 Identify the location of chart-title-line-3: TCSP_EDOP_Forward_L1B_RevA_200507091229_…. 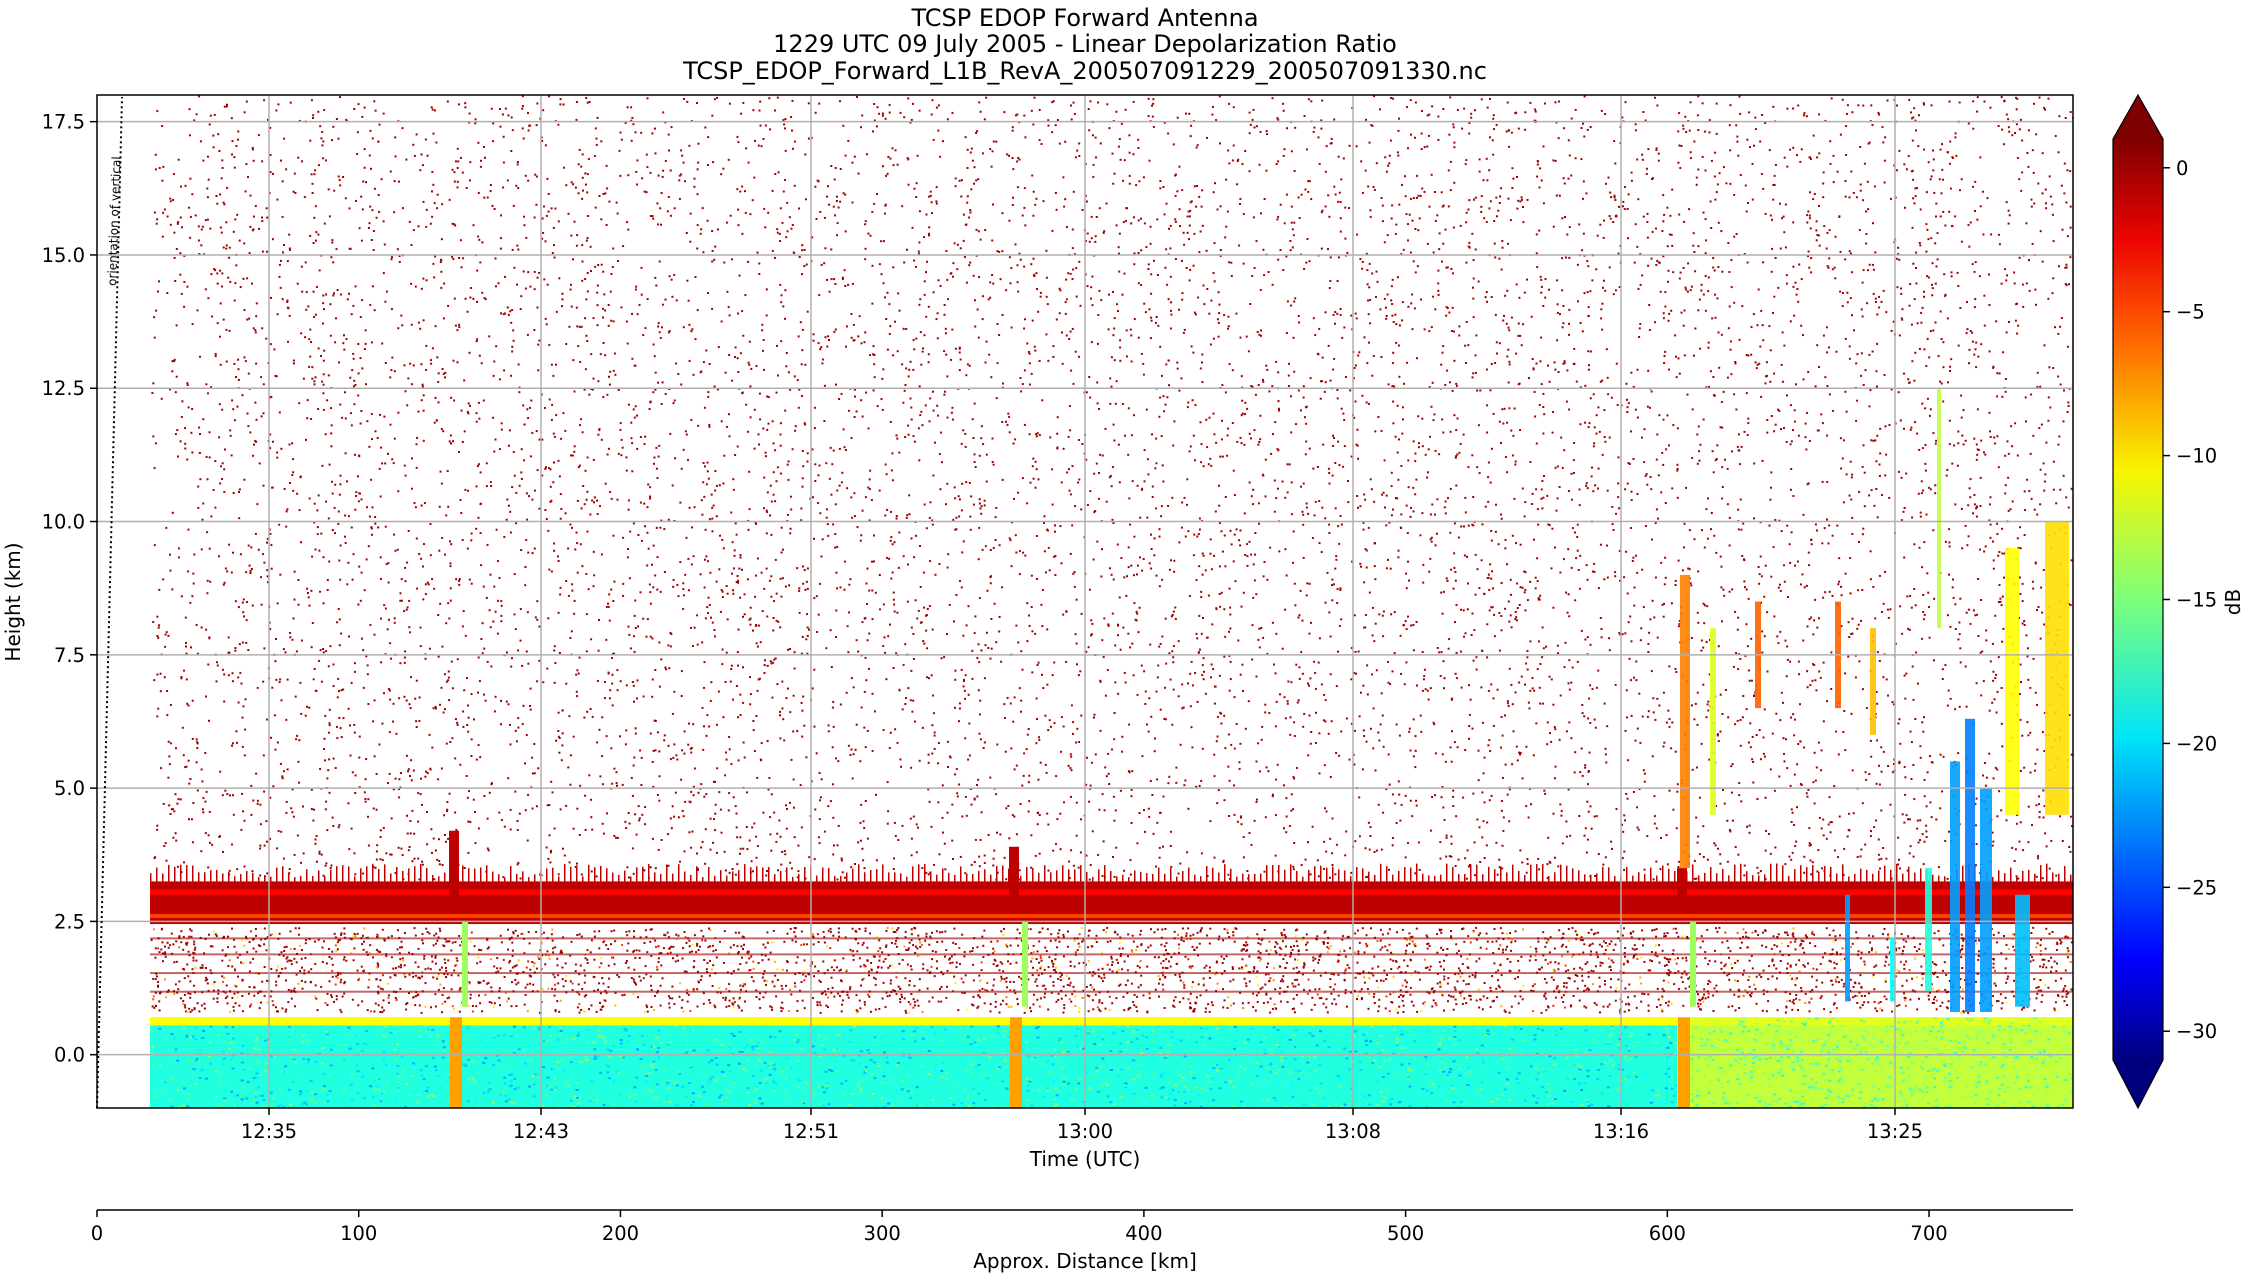
(1084, 71).